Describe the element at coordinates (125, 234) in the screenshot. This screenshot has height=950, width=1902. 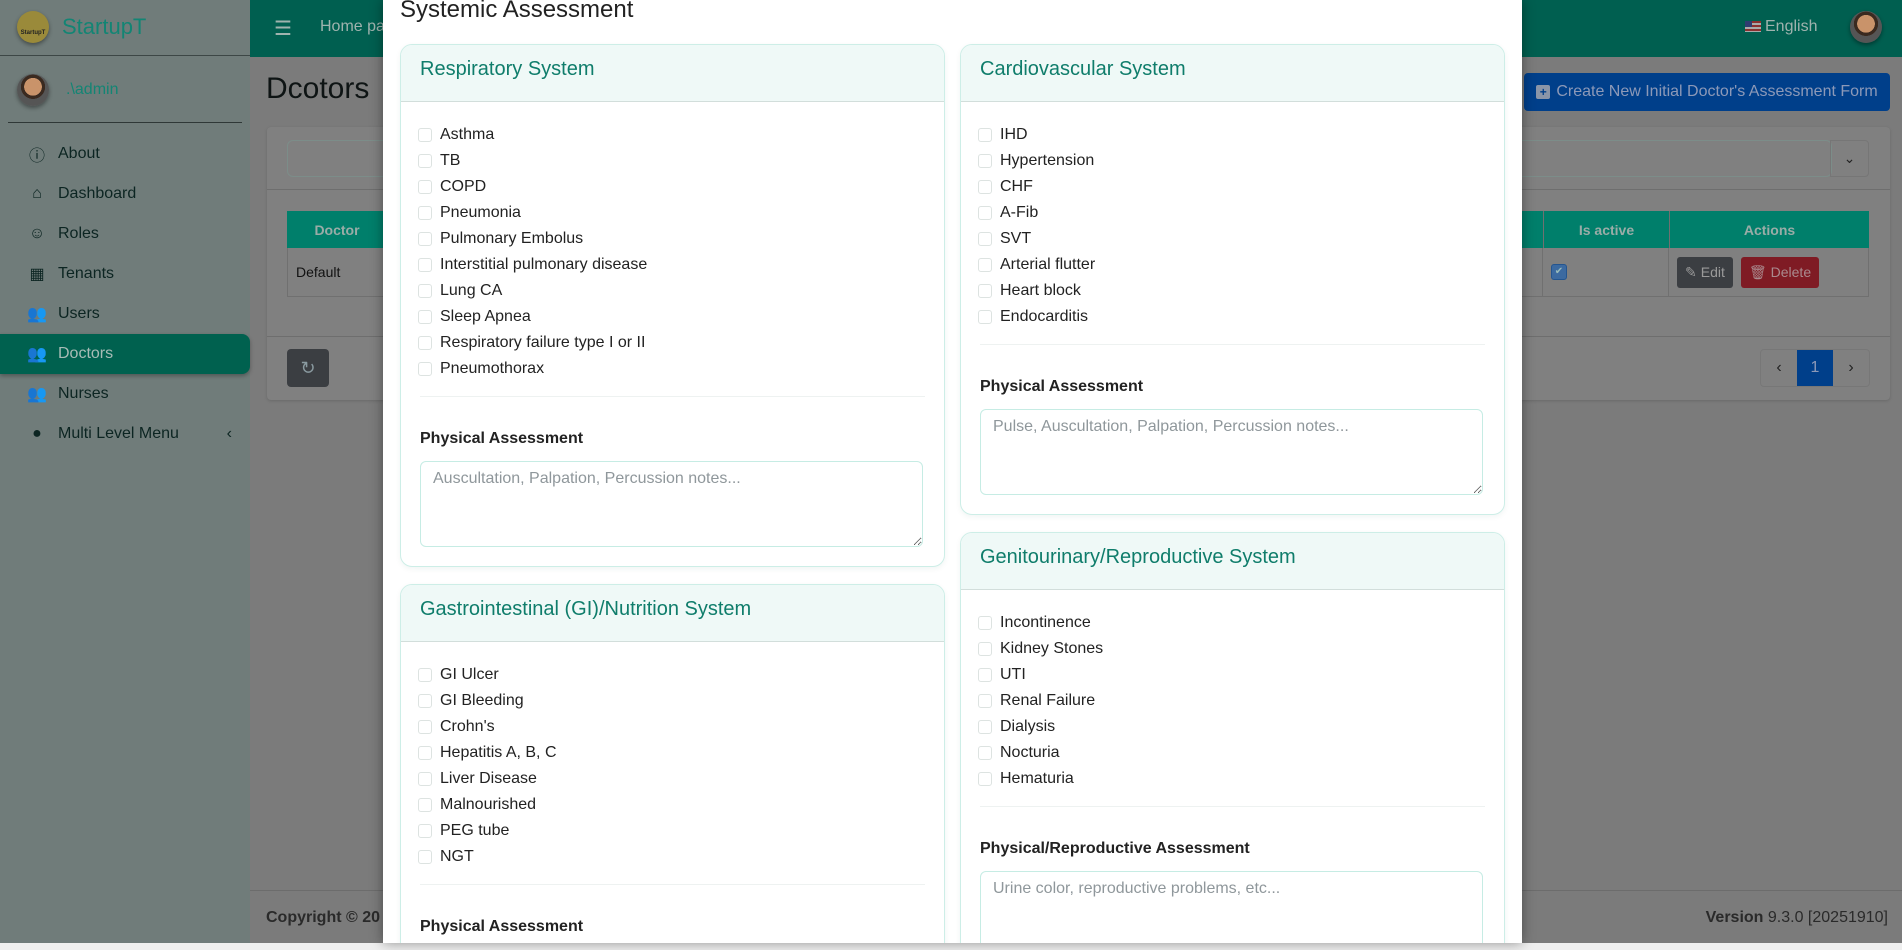
I see `sidebar-item-roles: ☺ Roles` at that location.